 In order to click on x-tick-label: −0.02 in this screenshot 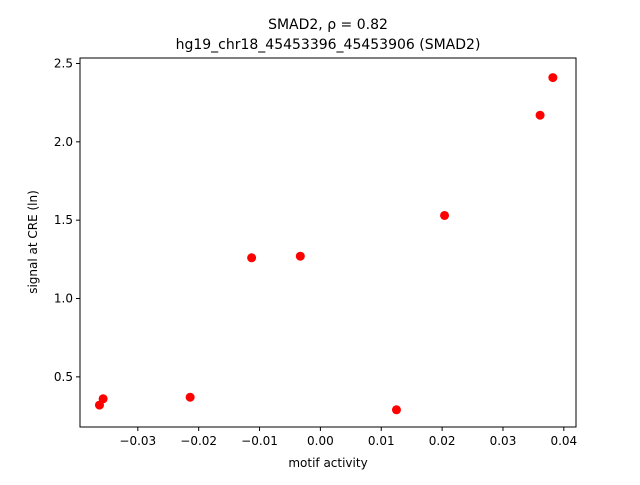, I will do `click(198, 441)`.